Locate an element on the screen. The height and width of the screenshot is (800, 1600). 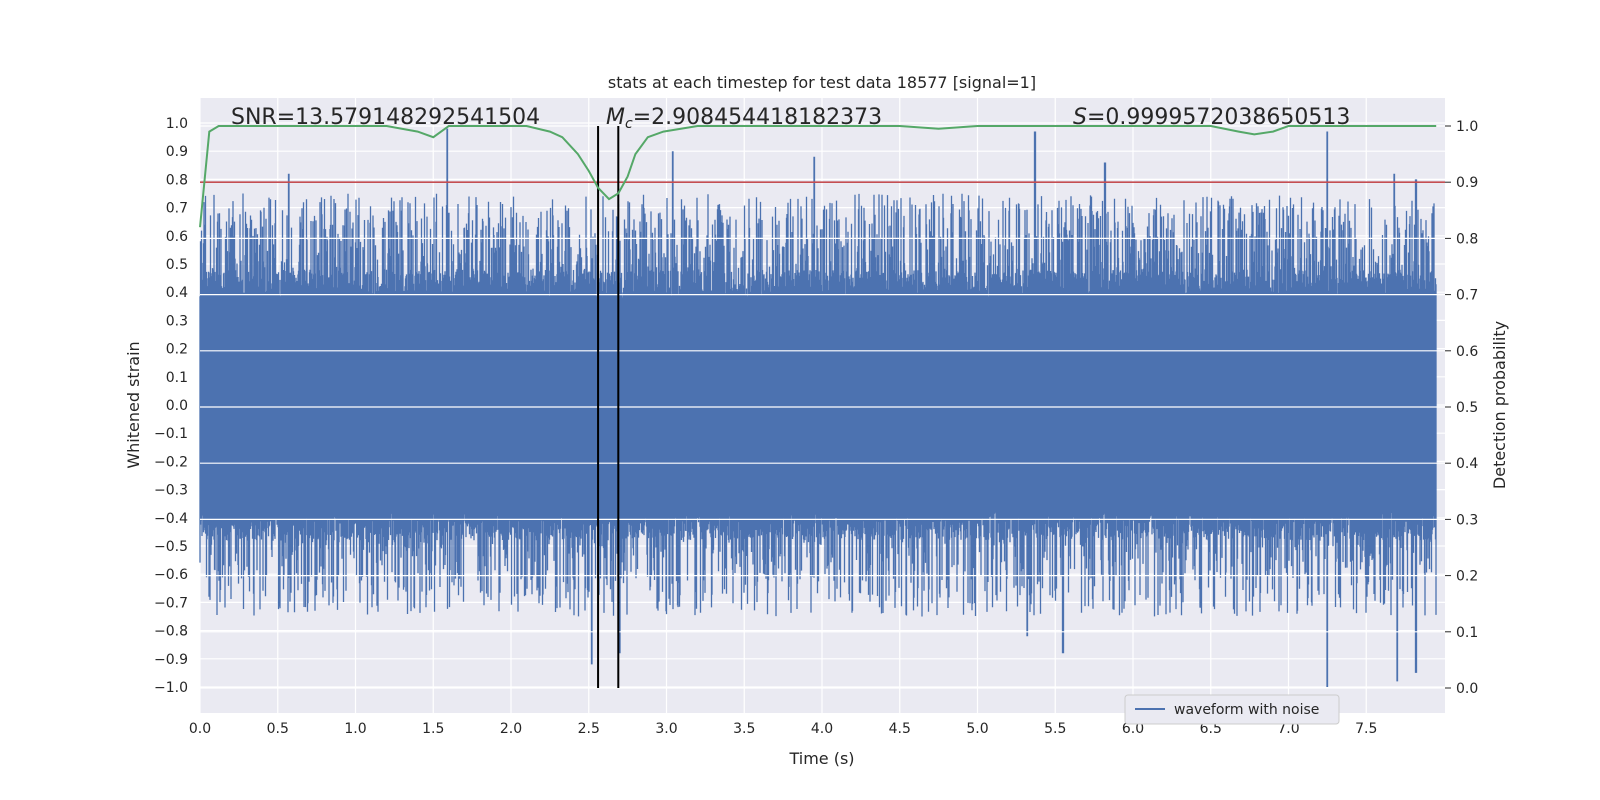
y2-tick-label: 0.0 is located at coordinates (1467, 689).